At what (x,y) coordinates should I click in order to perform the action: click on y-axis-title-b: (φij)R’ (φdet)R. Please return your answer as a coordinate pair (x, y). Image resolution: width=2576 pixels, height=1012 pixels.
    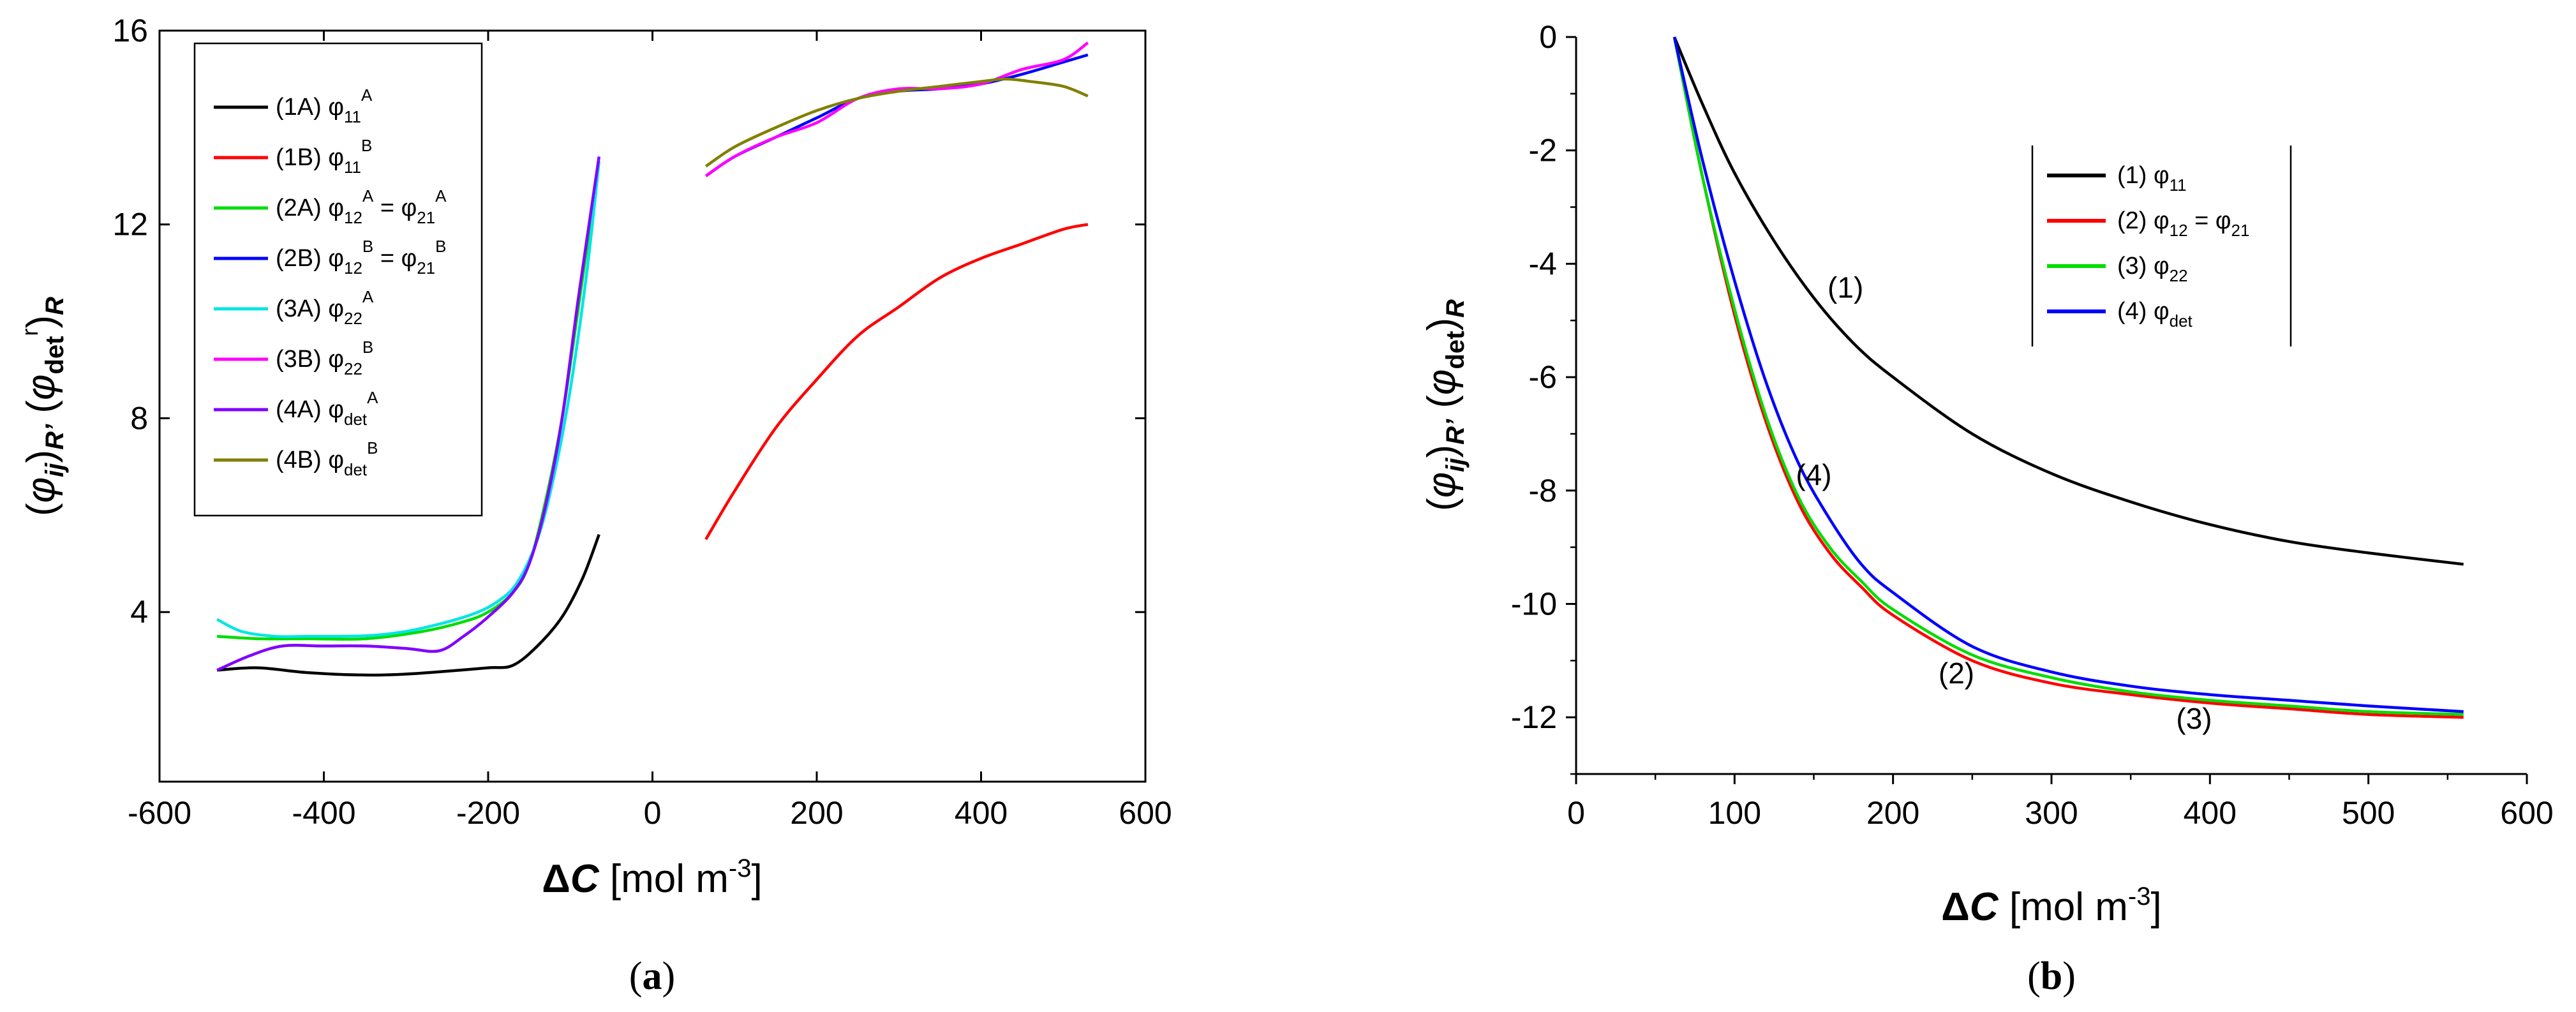
    Looking at the image, I should click on (1445, 405).